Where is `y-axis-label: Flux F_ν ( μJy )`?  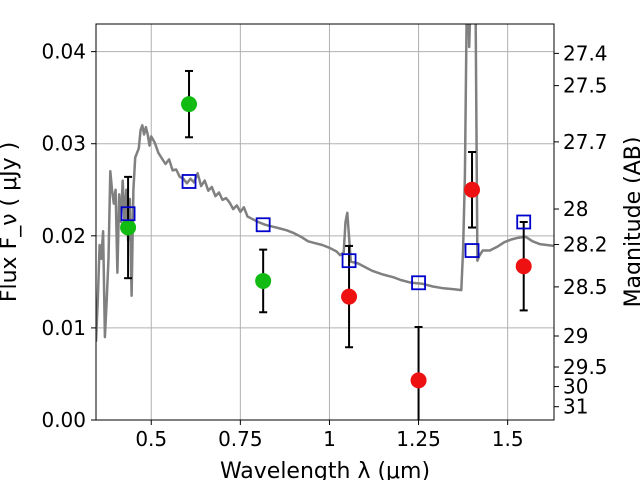
y-axis-label: Flux F_ν ( μJy ) is located at coordinates (11, 222).